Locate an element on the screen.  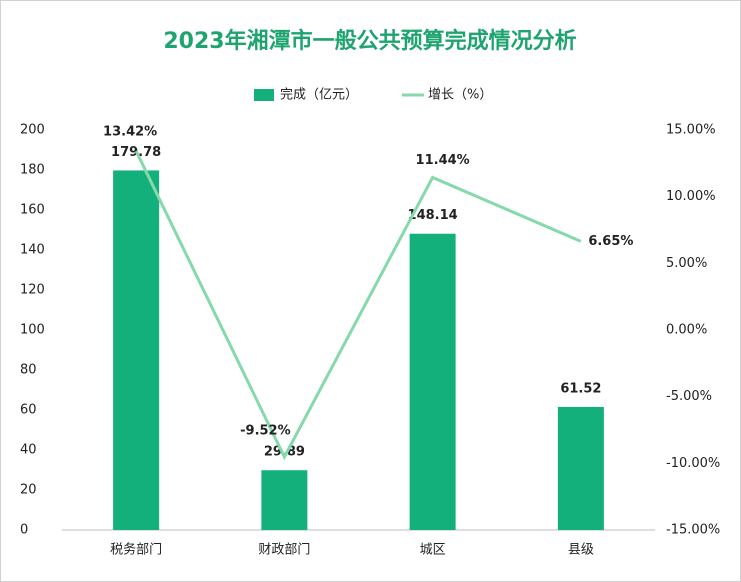
chart-title: 2023年湘潭市一般公共预算完成情况分析 is located at coordinates (369, 41).